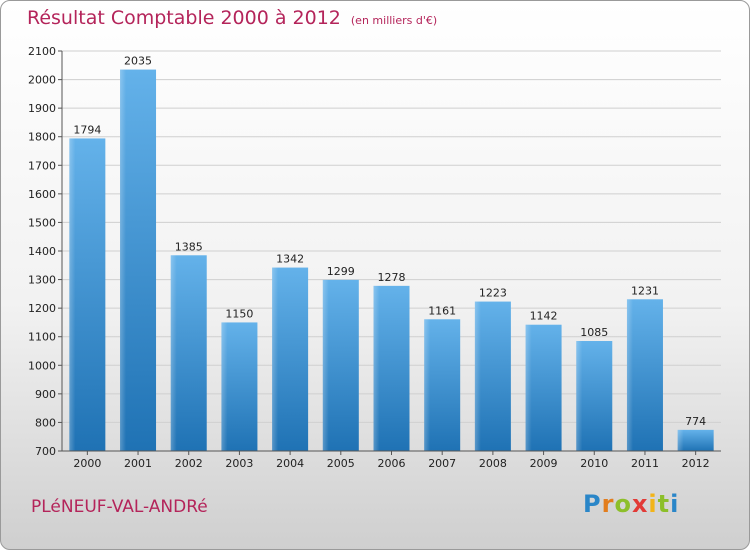 This screenshot has height=550, width=750. Describe the element at coordinates (239, 463) in the screenshot. I see `x-tick-label: 2003` at that location.